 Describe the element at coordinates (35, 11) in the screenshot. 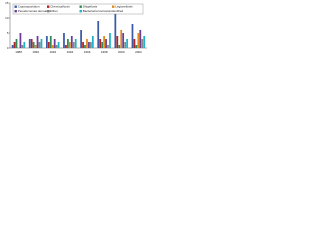

I see `legend-label: Pseudomonas dermatitis` at that location.